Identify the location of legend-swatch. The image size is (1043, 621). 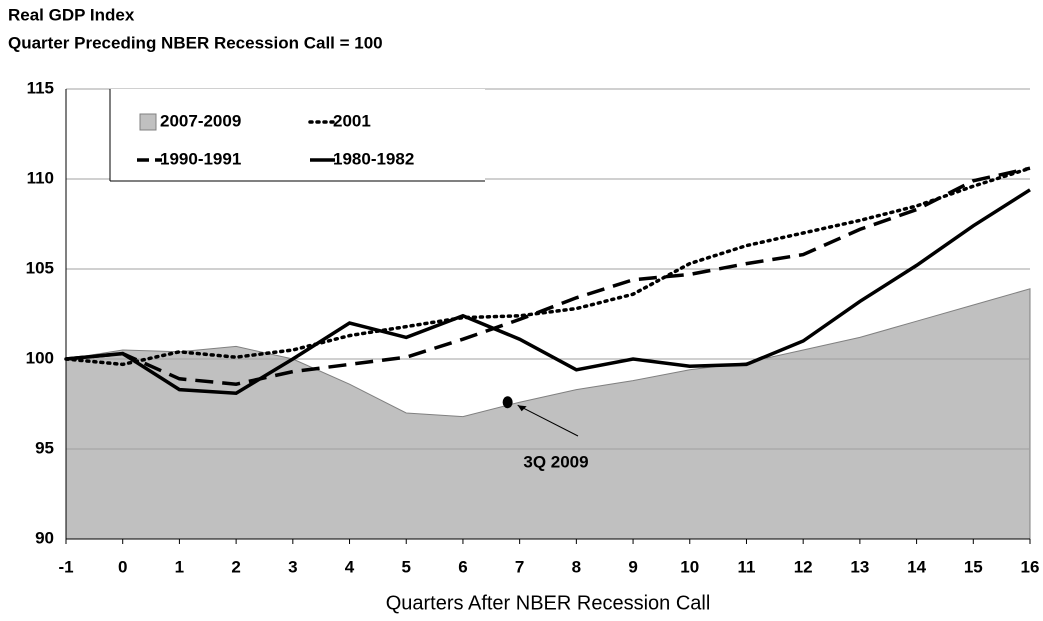
(148, 122).